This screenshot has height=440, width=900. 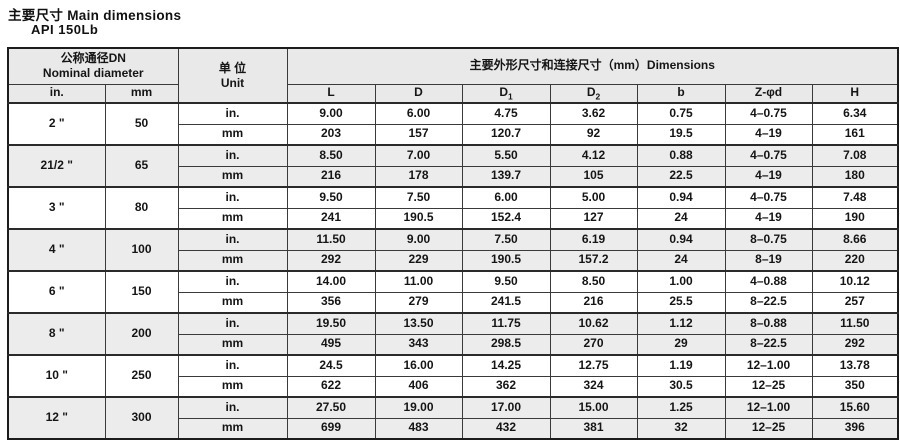 I want to click on value-cell: 8–0.75, so click(x=768, y=239).